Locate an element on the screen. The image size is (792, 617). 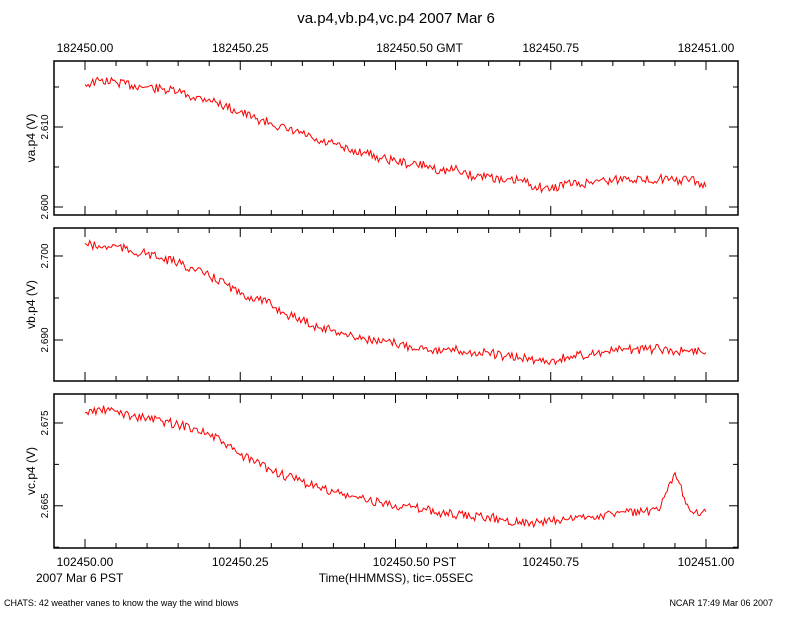
y-axis-label: vc.p4 (V) is located at coordinates (31, 471).